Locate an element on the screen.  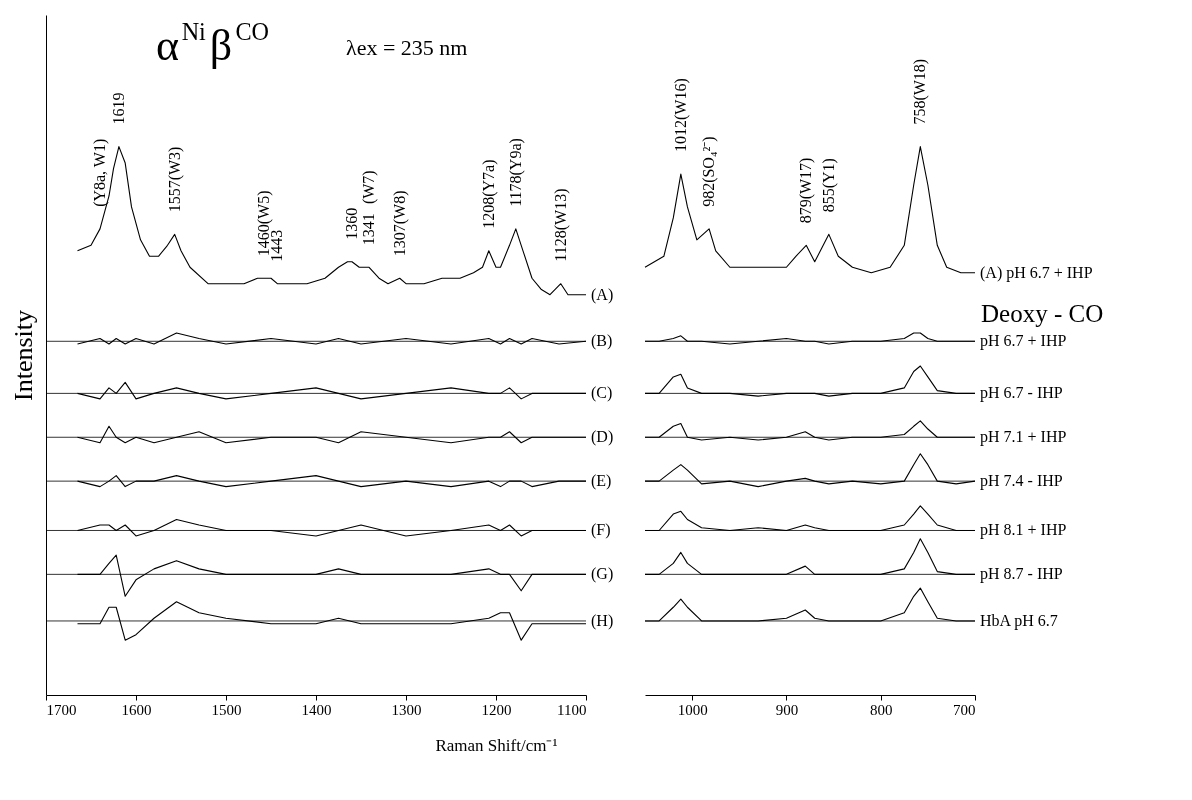
annotation: (F) is located at coordinates (601, 530).